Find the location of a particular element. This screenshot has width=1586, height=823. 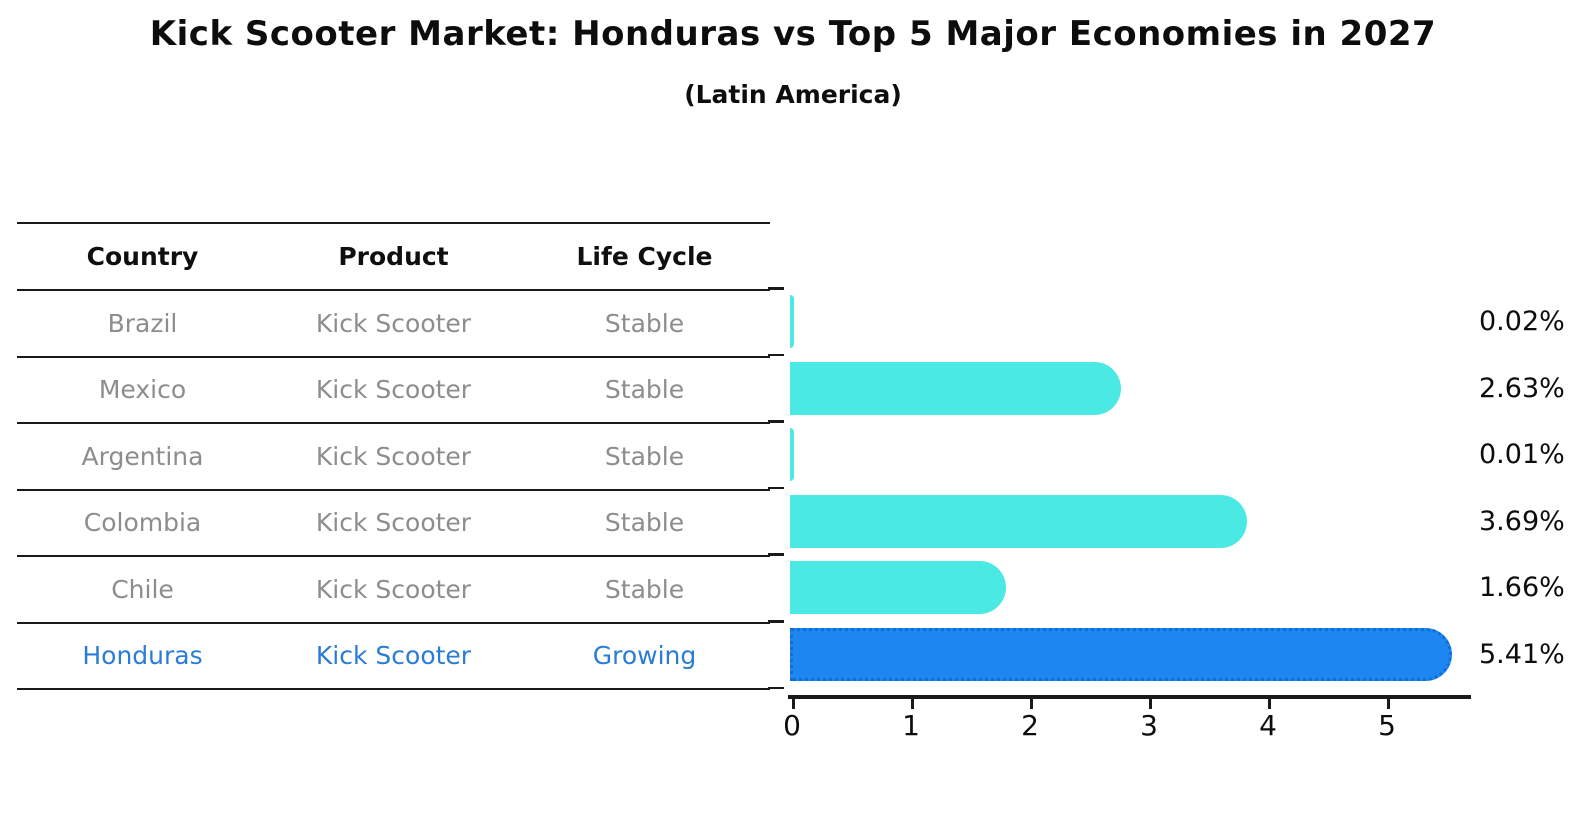

cell-life-cycle: Growing is located at coordinates (644, 656).